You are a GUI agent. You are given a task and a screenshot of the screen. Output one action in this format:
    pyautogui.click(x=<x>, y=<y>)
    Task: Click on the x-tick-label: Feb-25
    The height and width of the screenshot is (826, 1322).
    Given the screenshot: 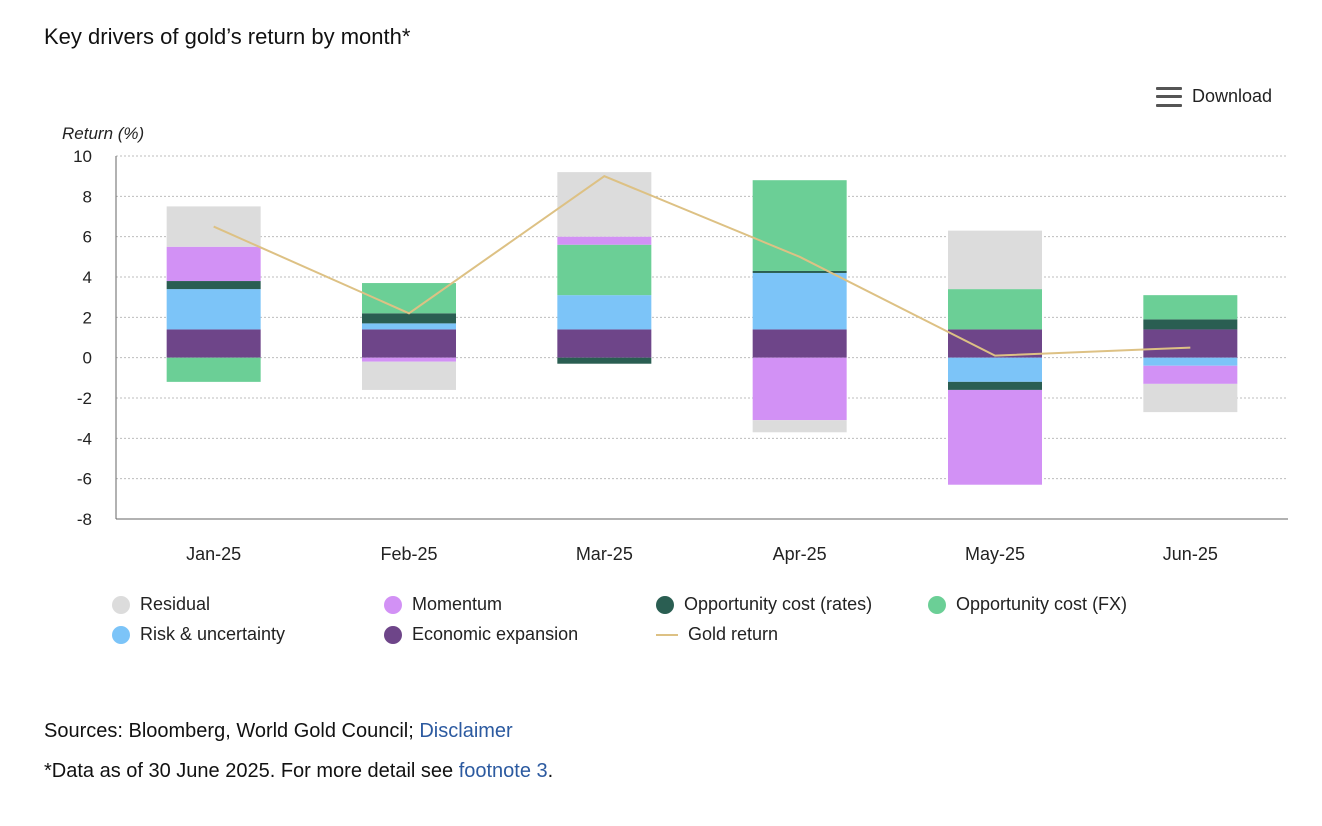 What is the action you would take?
    pyautogui.click(x=408, y=554)
    